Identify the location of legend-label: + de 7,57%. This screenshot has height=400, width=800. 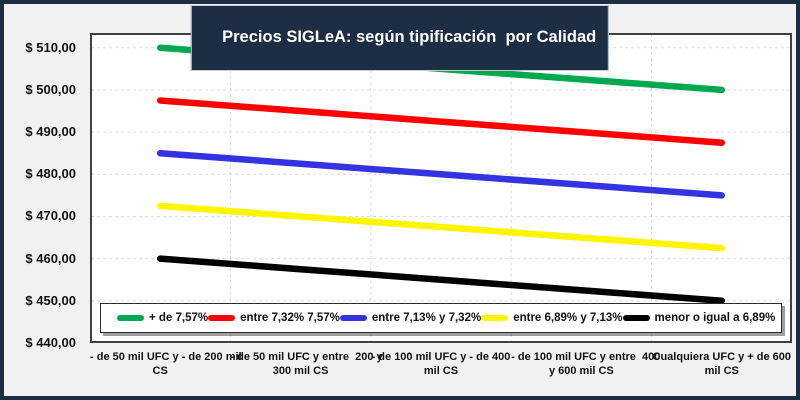
(179, 318).